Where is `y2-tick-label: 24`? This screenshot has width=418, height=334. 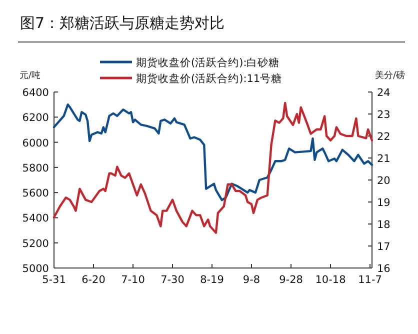
y2-tick-label: 24 is located at coordinates (384, 93).